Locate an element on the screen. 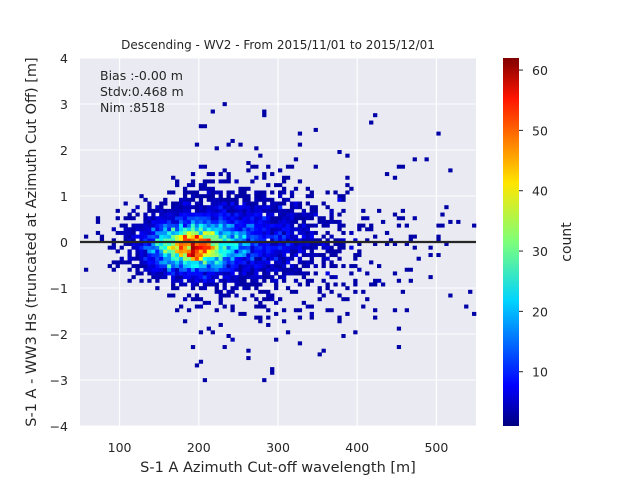 The image size is (640, 480). colorbar-tick-labels: 10 20 30 40 50 60 is located at coordinates (533, 221).